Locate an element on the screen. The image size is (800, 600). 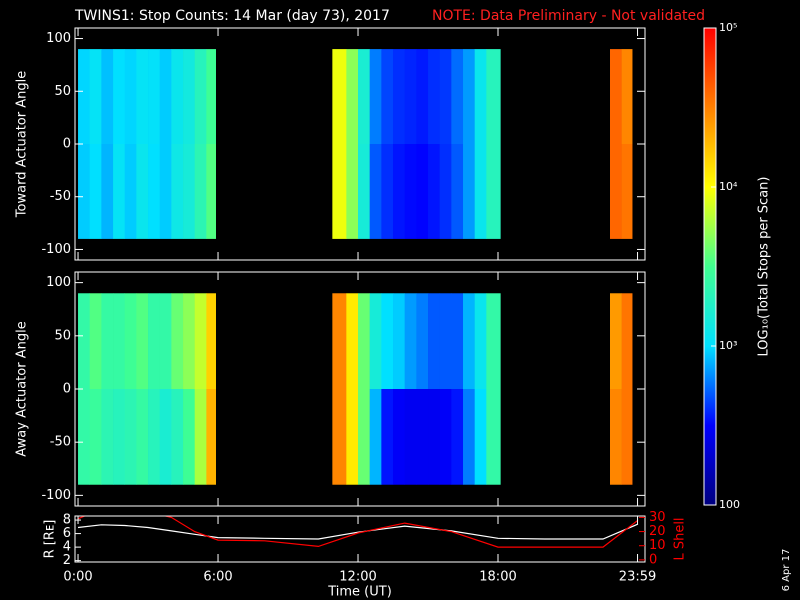
x-tick-label: 18:00 is located at coordinates (497, 577).